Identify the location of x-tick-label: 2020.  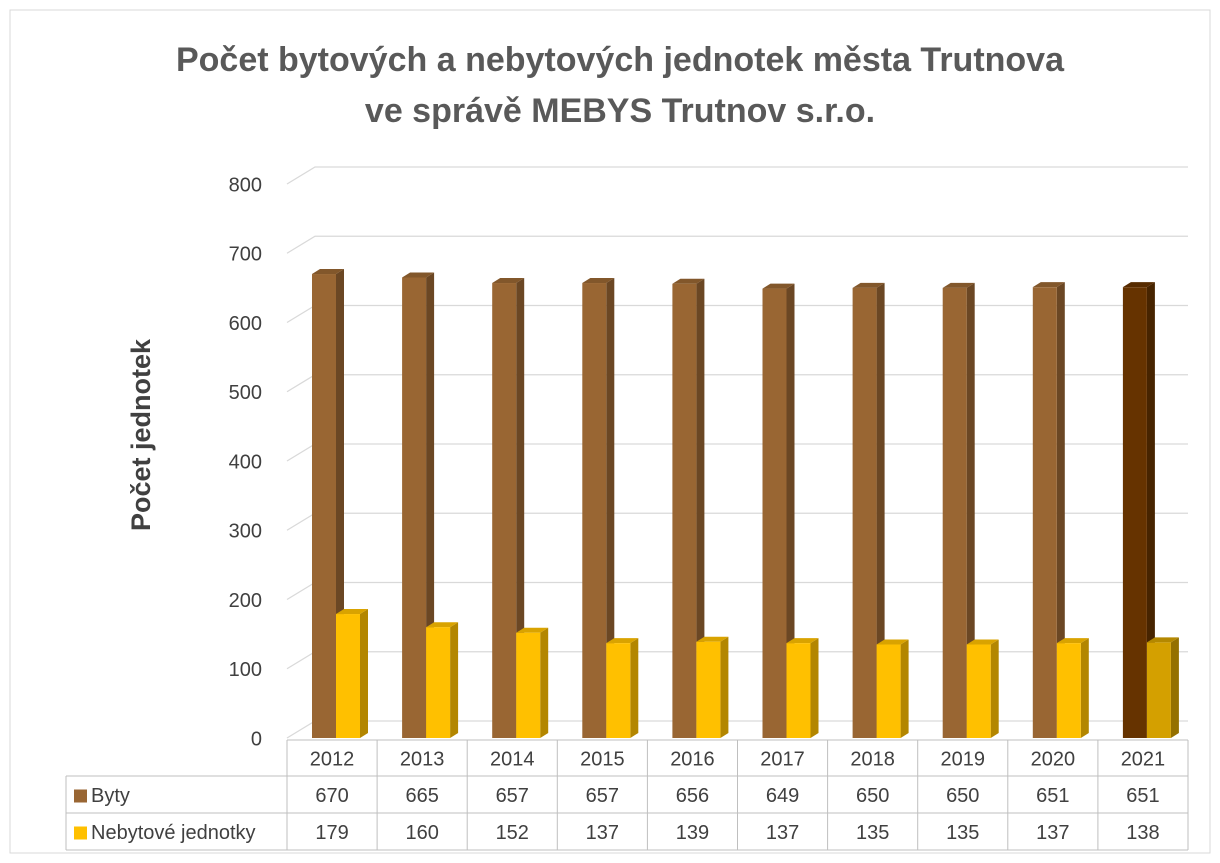
(1053, 759).